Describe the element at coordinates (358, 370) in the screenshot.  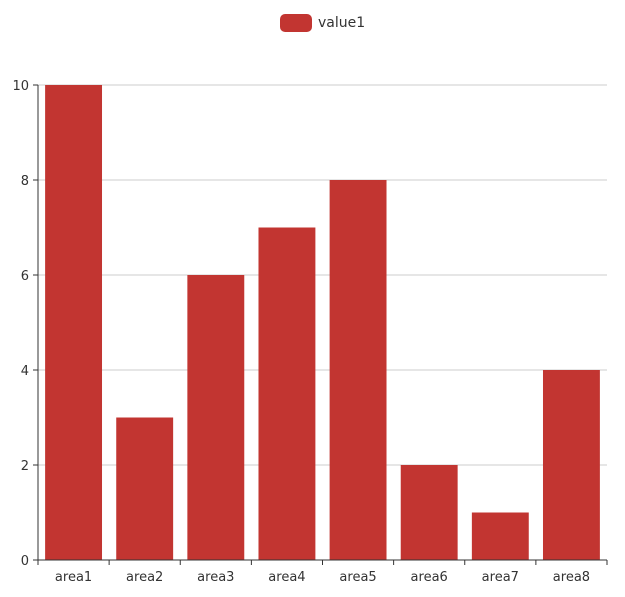
I see `bar-area5` at that location.